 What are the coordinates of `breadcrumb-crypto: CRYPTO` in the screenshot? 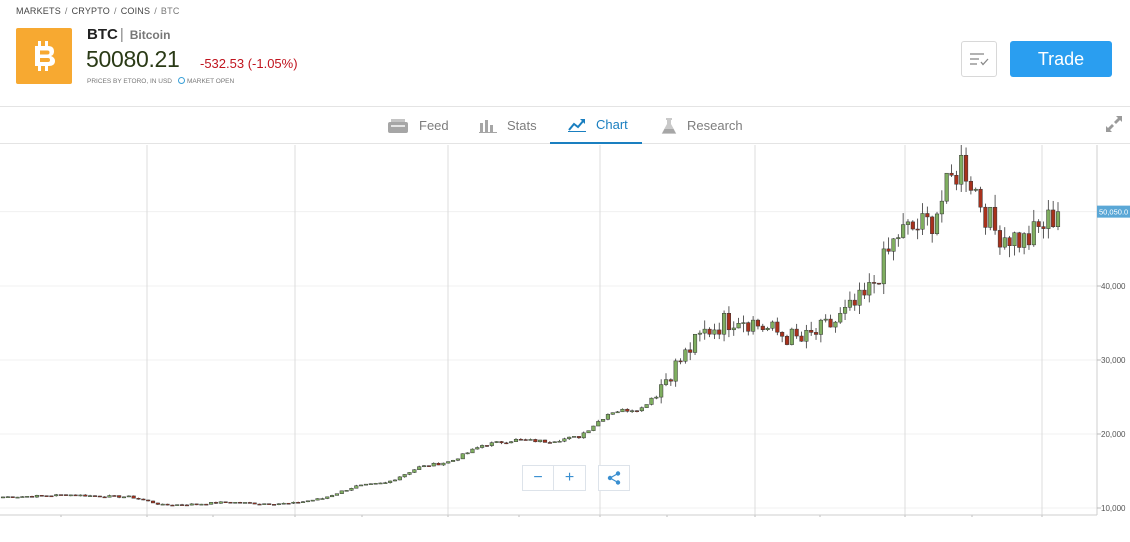 It's located at (90, 11).